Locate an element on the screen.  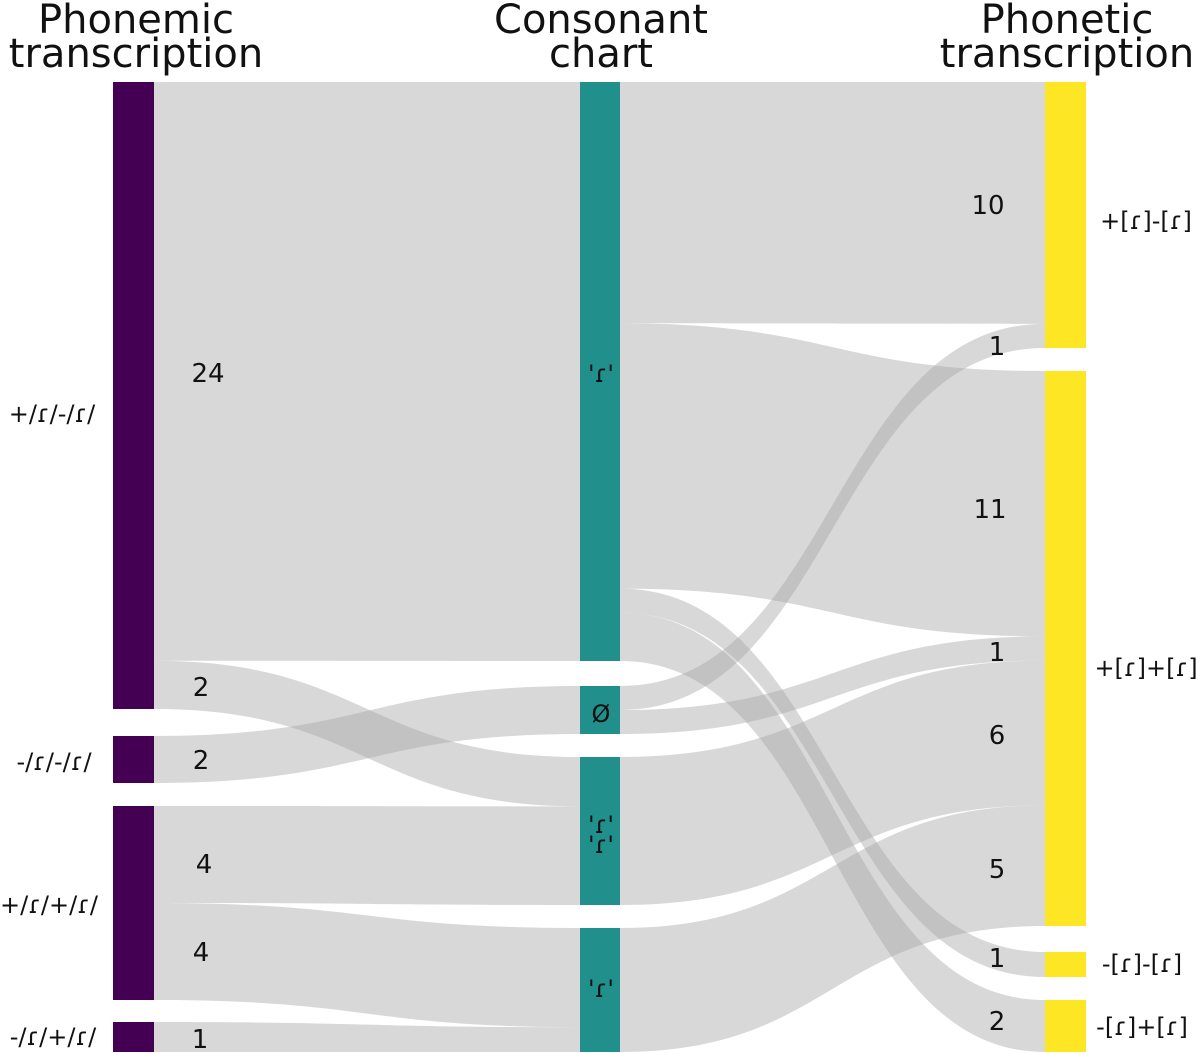
sankey-node-M3 is located at coordinates (600, 831).